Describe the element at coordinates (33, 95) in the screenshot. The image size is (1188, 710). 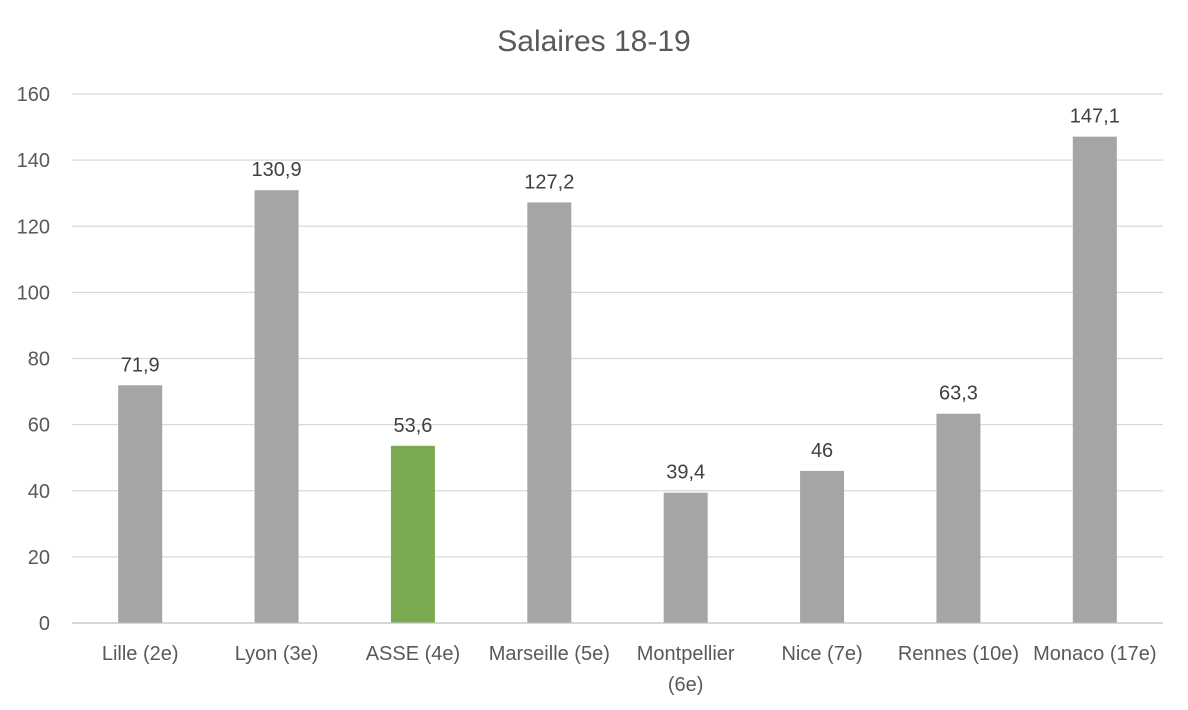
I see `y-tick-label: 160` at that location.